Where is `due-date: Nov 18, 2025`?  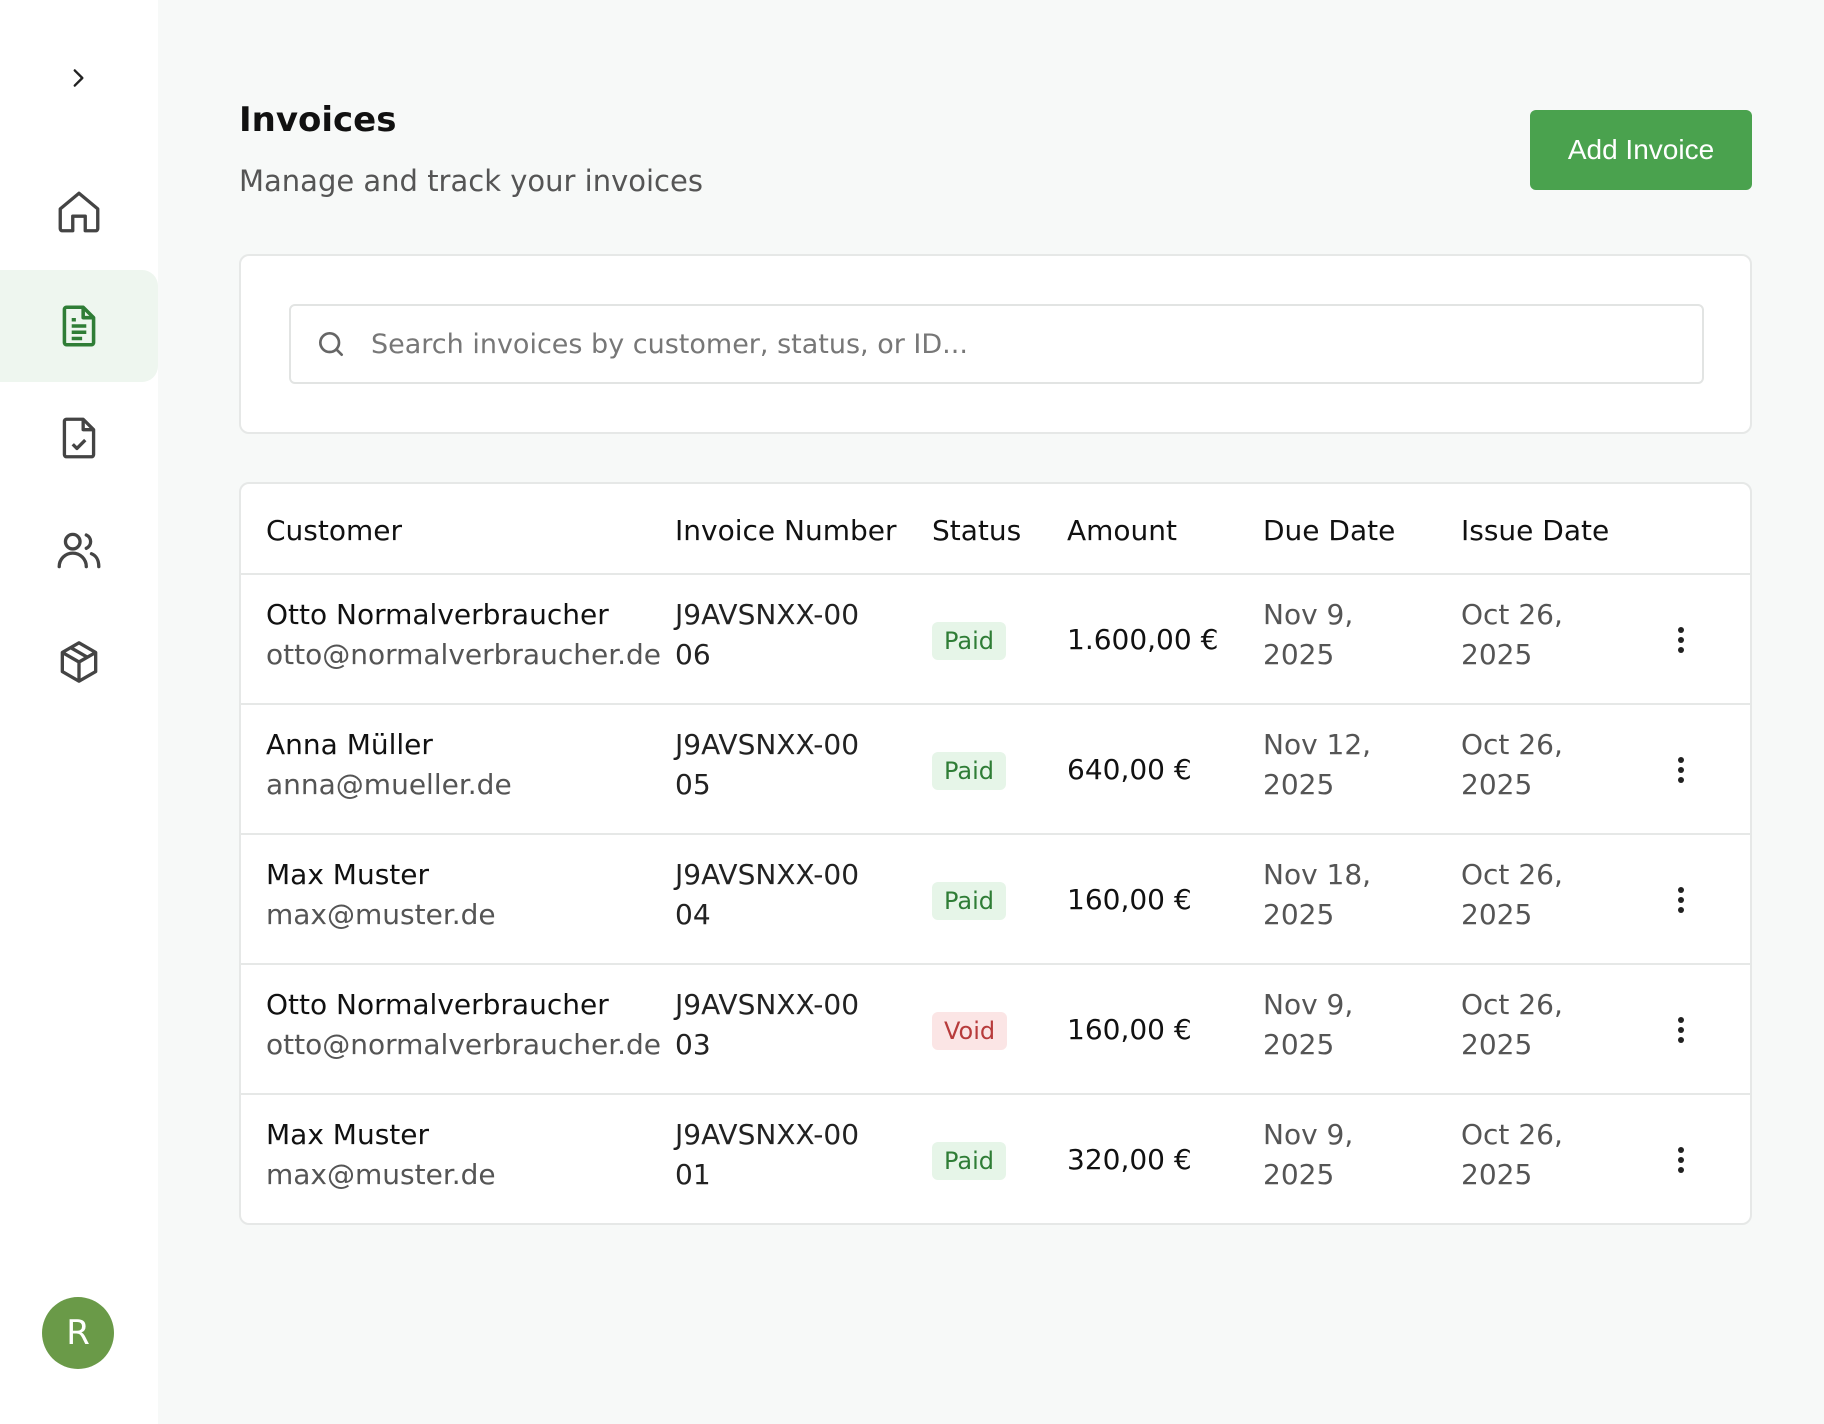 due-date: Nov 18, 2025 is located at coordinates (1317, 894).